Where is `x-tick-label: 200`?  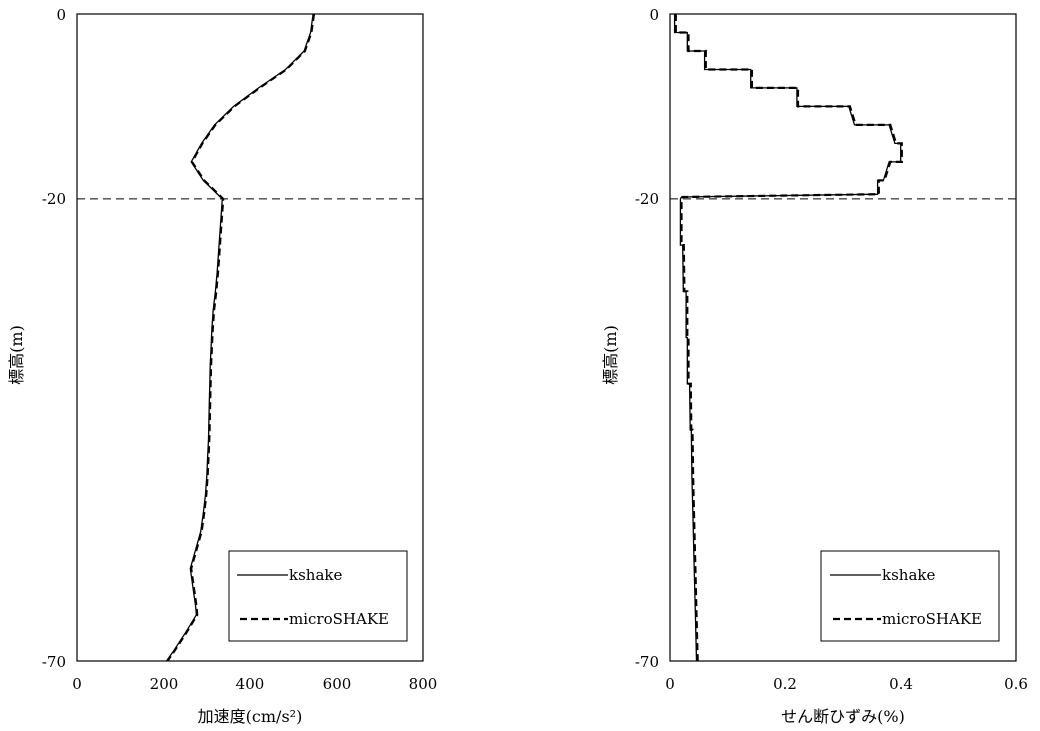
x-tick-label: 200 is located at coordinates (164, 684).